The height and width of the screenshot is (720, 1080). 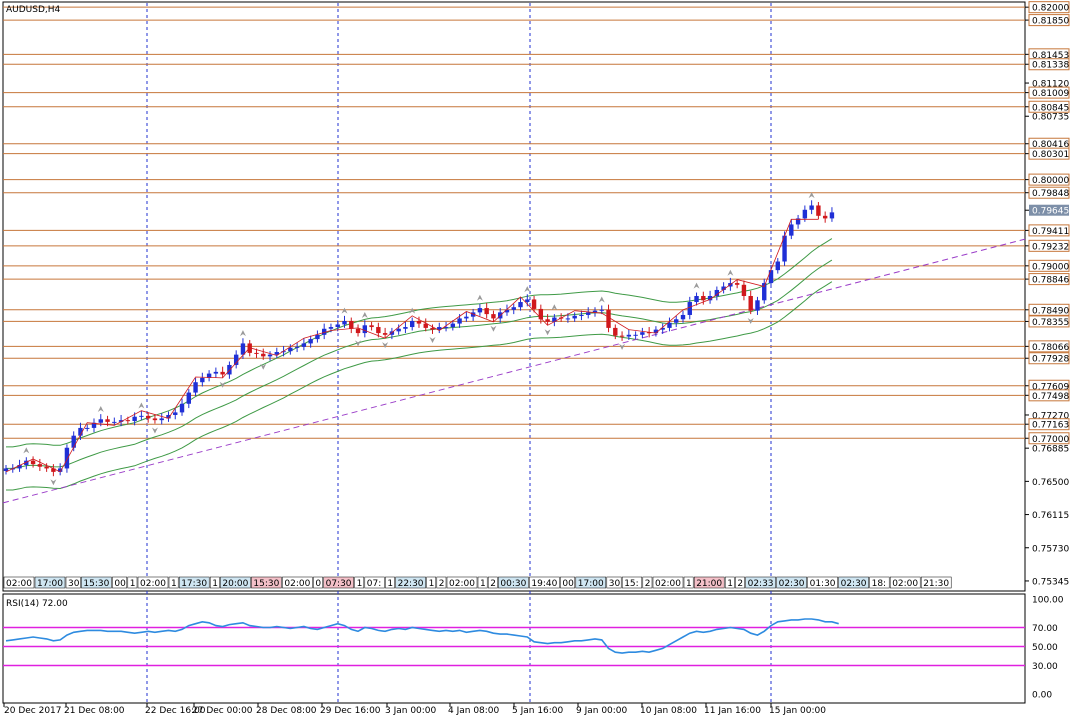 I want to click on time-box: 15:30, so click(x=96, y=582).